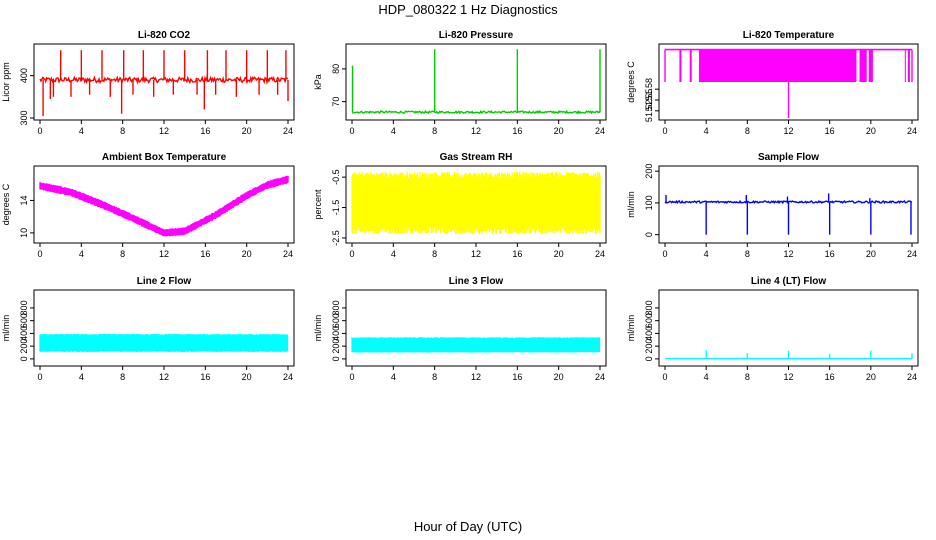 This screenshot has width=936, height=540. I want to click on panel-sample-flow: Sample Flow 0 4 8 12 16 20 24 0 100 200 ml/min, so click(772, 205).